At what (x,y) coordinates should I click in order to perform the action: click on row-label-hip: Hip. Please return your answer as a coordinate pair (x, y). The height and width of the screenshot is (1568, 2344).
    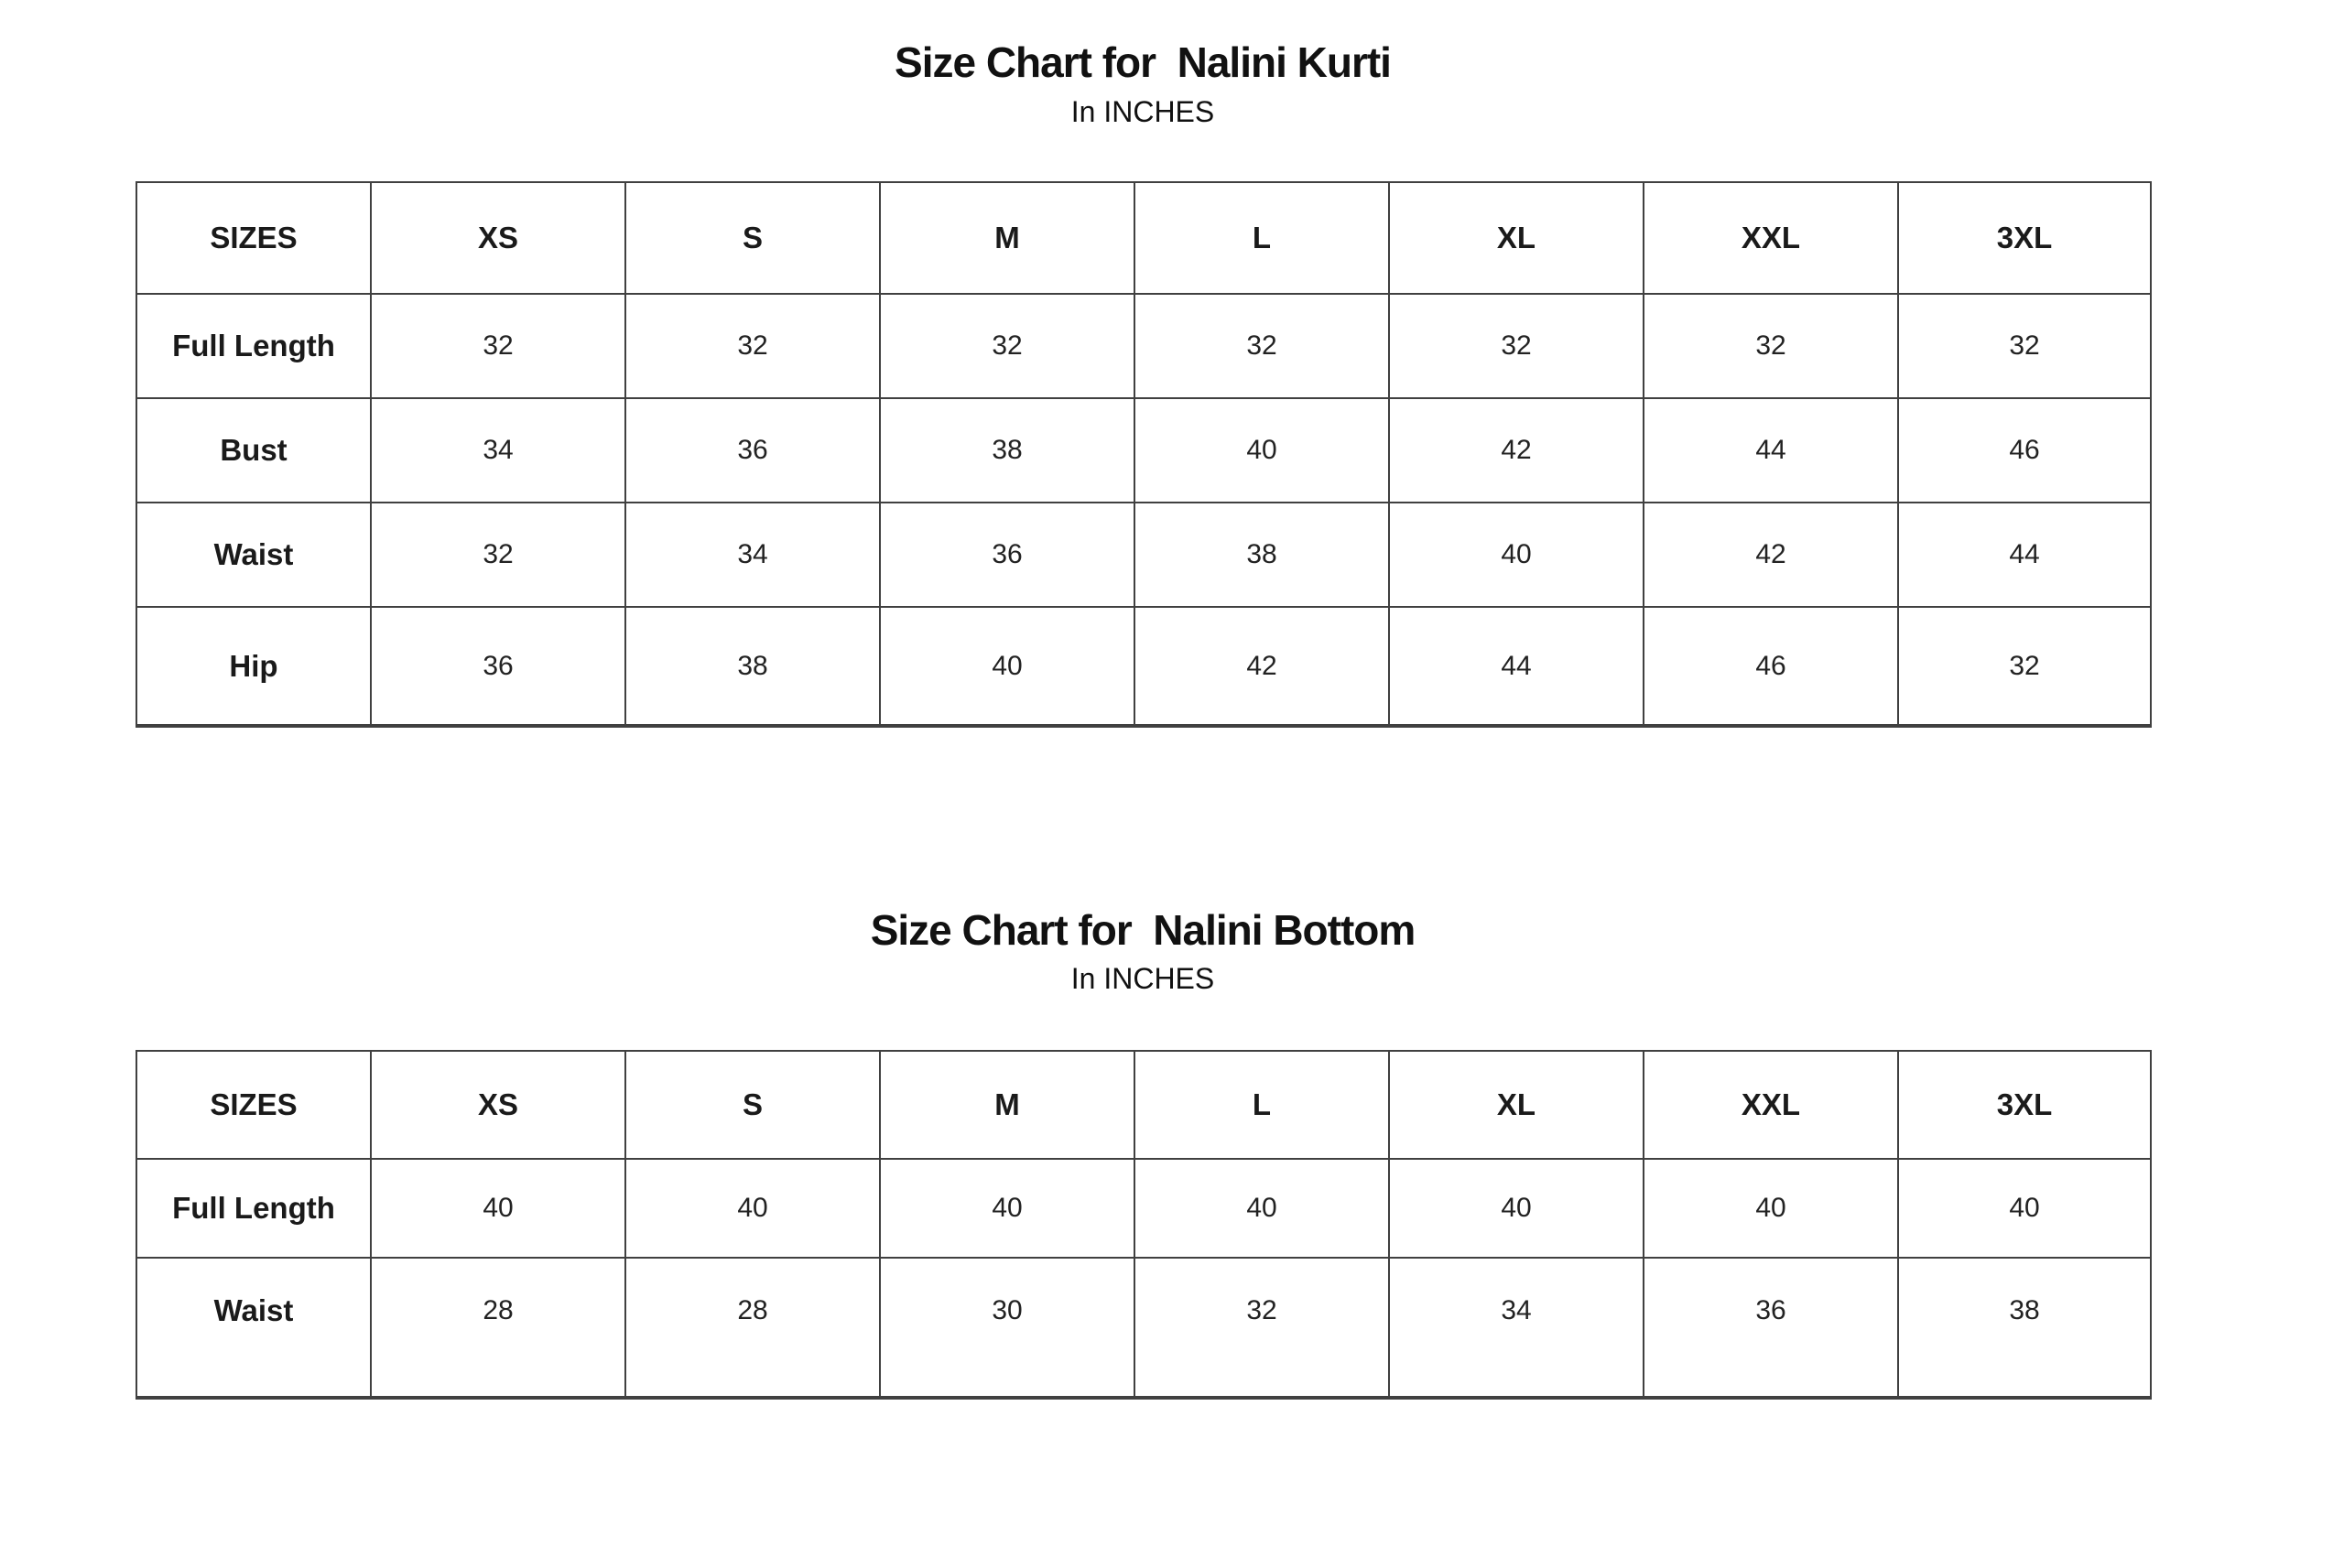
    Looking at the image, I should click on (254, 666).